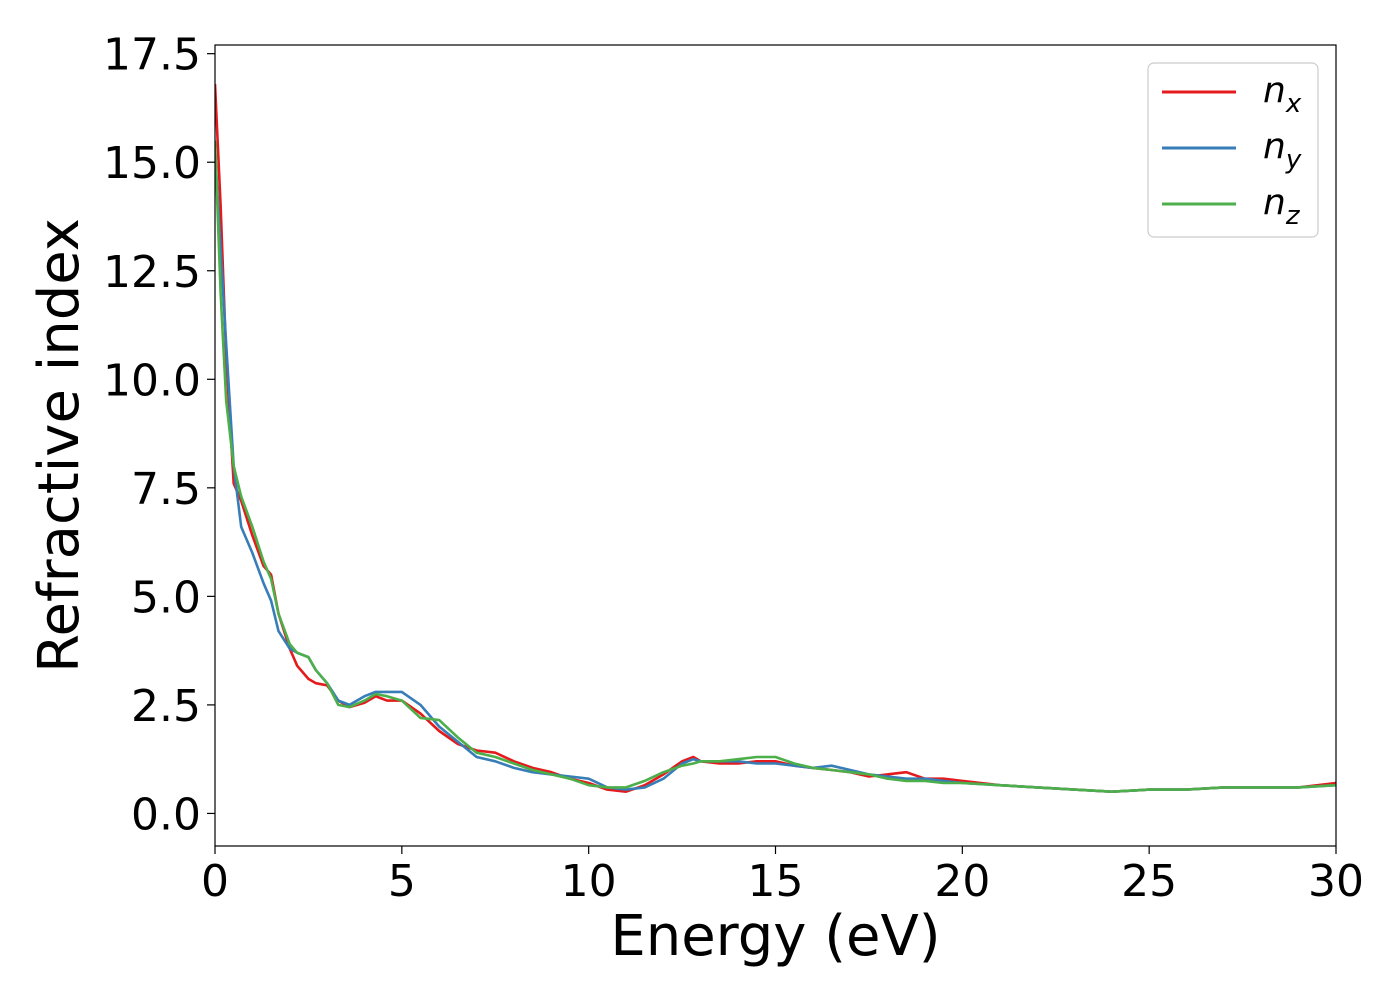 Image resolution: width=1400 pixels, height=1000 pixels. I want to click on legend-label-z: nz, so click(1282, 206).